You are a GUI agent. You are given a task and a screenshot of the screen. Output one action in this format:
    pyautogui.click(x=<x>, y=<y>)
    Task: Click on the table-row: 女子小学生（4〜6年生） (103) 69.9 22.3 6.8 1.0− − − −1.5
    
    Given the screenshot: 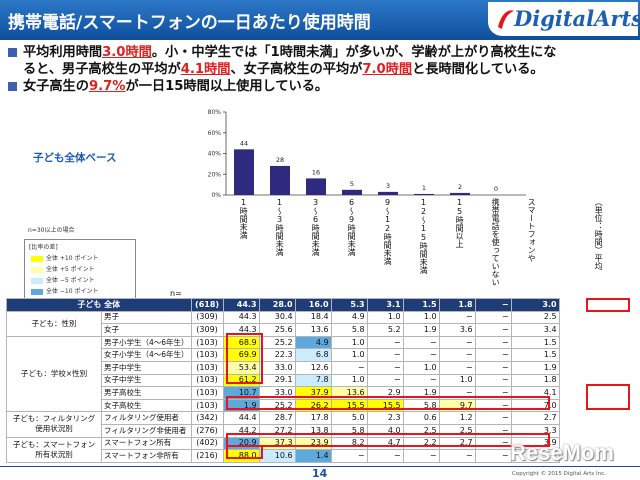 What is the action you would take?
    pyautogui.click(x=283, y=355)
    